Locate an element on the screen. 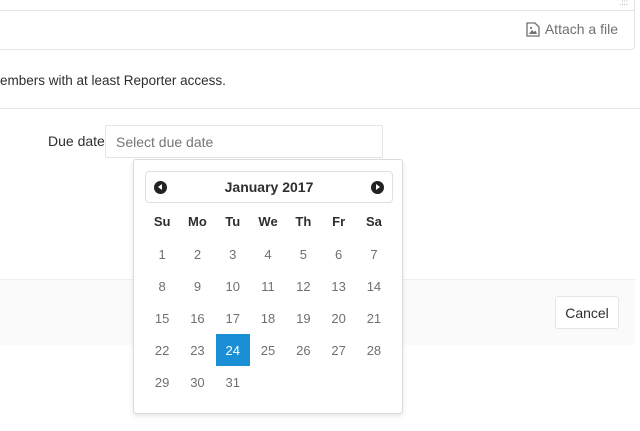 This screenshot has height=431, width=640. calendar-day: 13 is located at coordinates (338, 286).